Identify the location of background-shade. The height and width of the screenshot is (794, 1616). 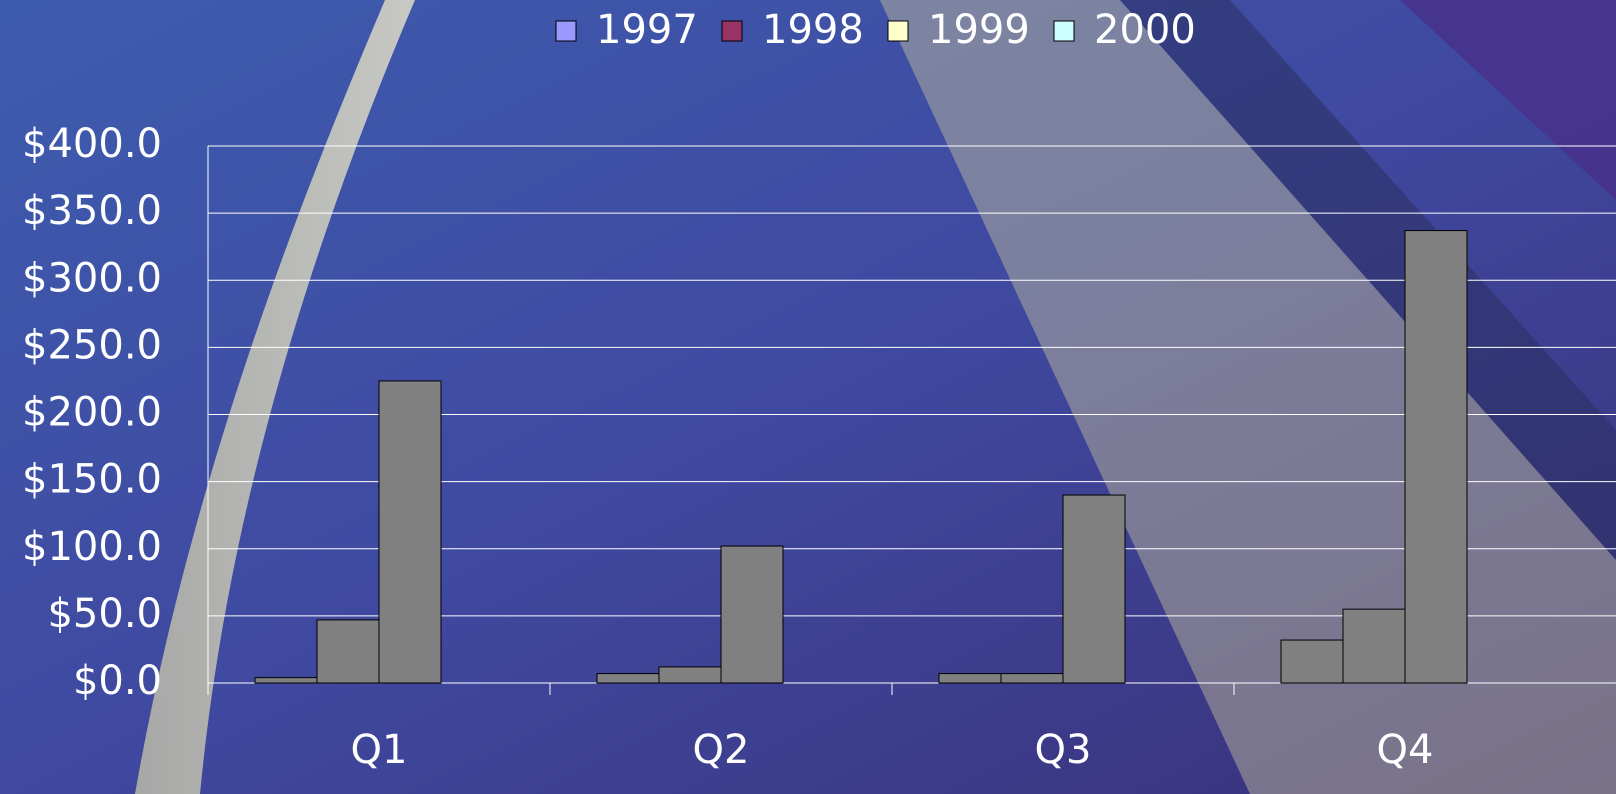
(1508, 100).